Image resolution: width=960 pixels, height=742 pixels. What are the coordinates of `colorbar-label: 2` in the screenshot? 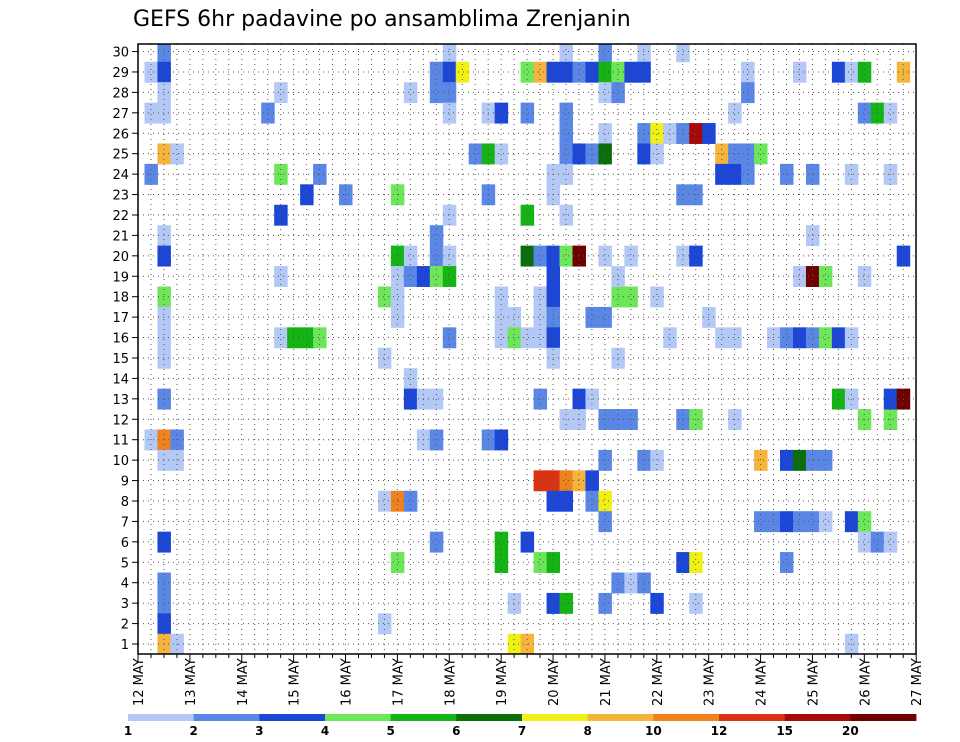 It's located at (193, 731).